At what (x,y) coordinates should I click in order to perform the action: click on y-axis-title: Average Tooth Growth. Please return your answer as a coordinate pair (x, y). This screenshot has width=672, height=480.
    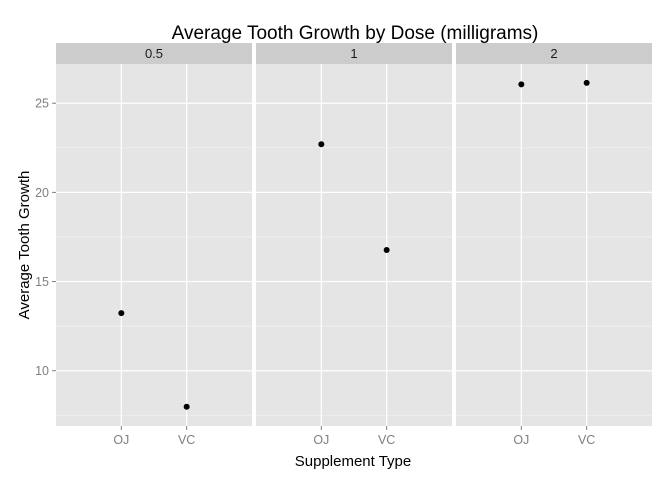
    Looking at the image, I should click on (24, 245).